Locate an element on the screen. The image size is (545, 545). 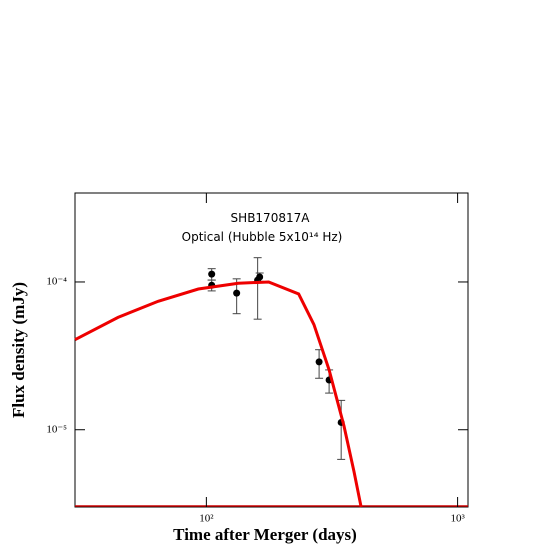
chart-subtitle: Optical (Hubble 5x10¹⁴ Hz) is located at coordinates (262, 237).